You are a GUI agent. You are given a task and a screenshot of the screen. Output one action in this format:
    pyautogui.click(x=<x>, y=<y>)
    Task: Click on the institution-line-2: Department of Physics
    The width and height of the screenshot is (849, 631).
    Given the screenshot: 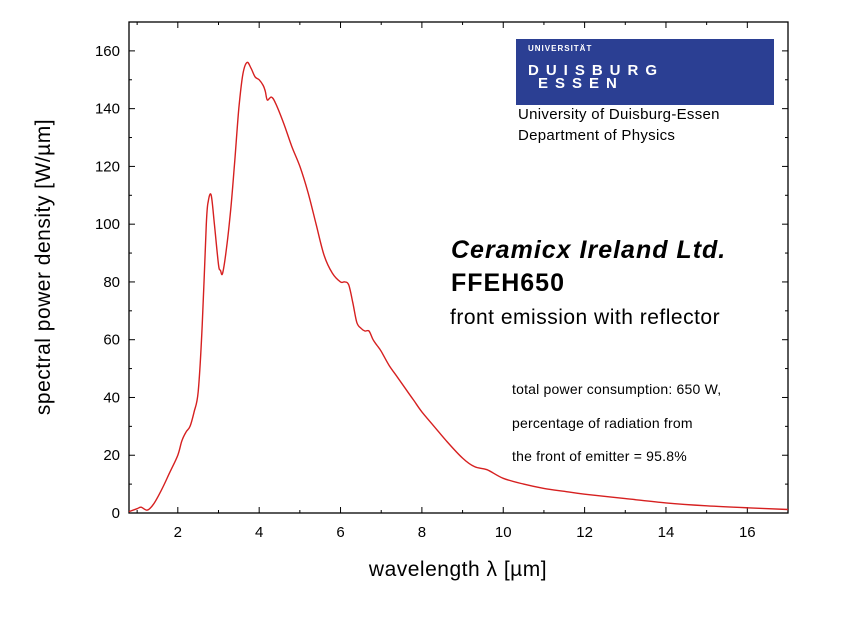 What is the action you would take?
    pyautogui.click(x=597, y=135)
    